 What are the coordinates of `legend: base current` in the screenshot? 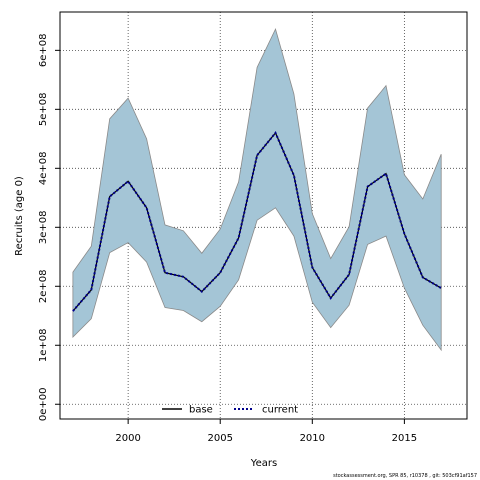 It's located at (230, 410).